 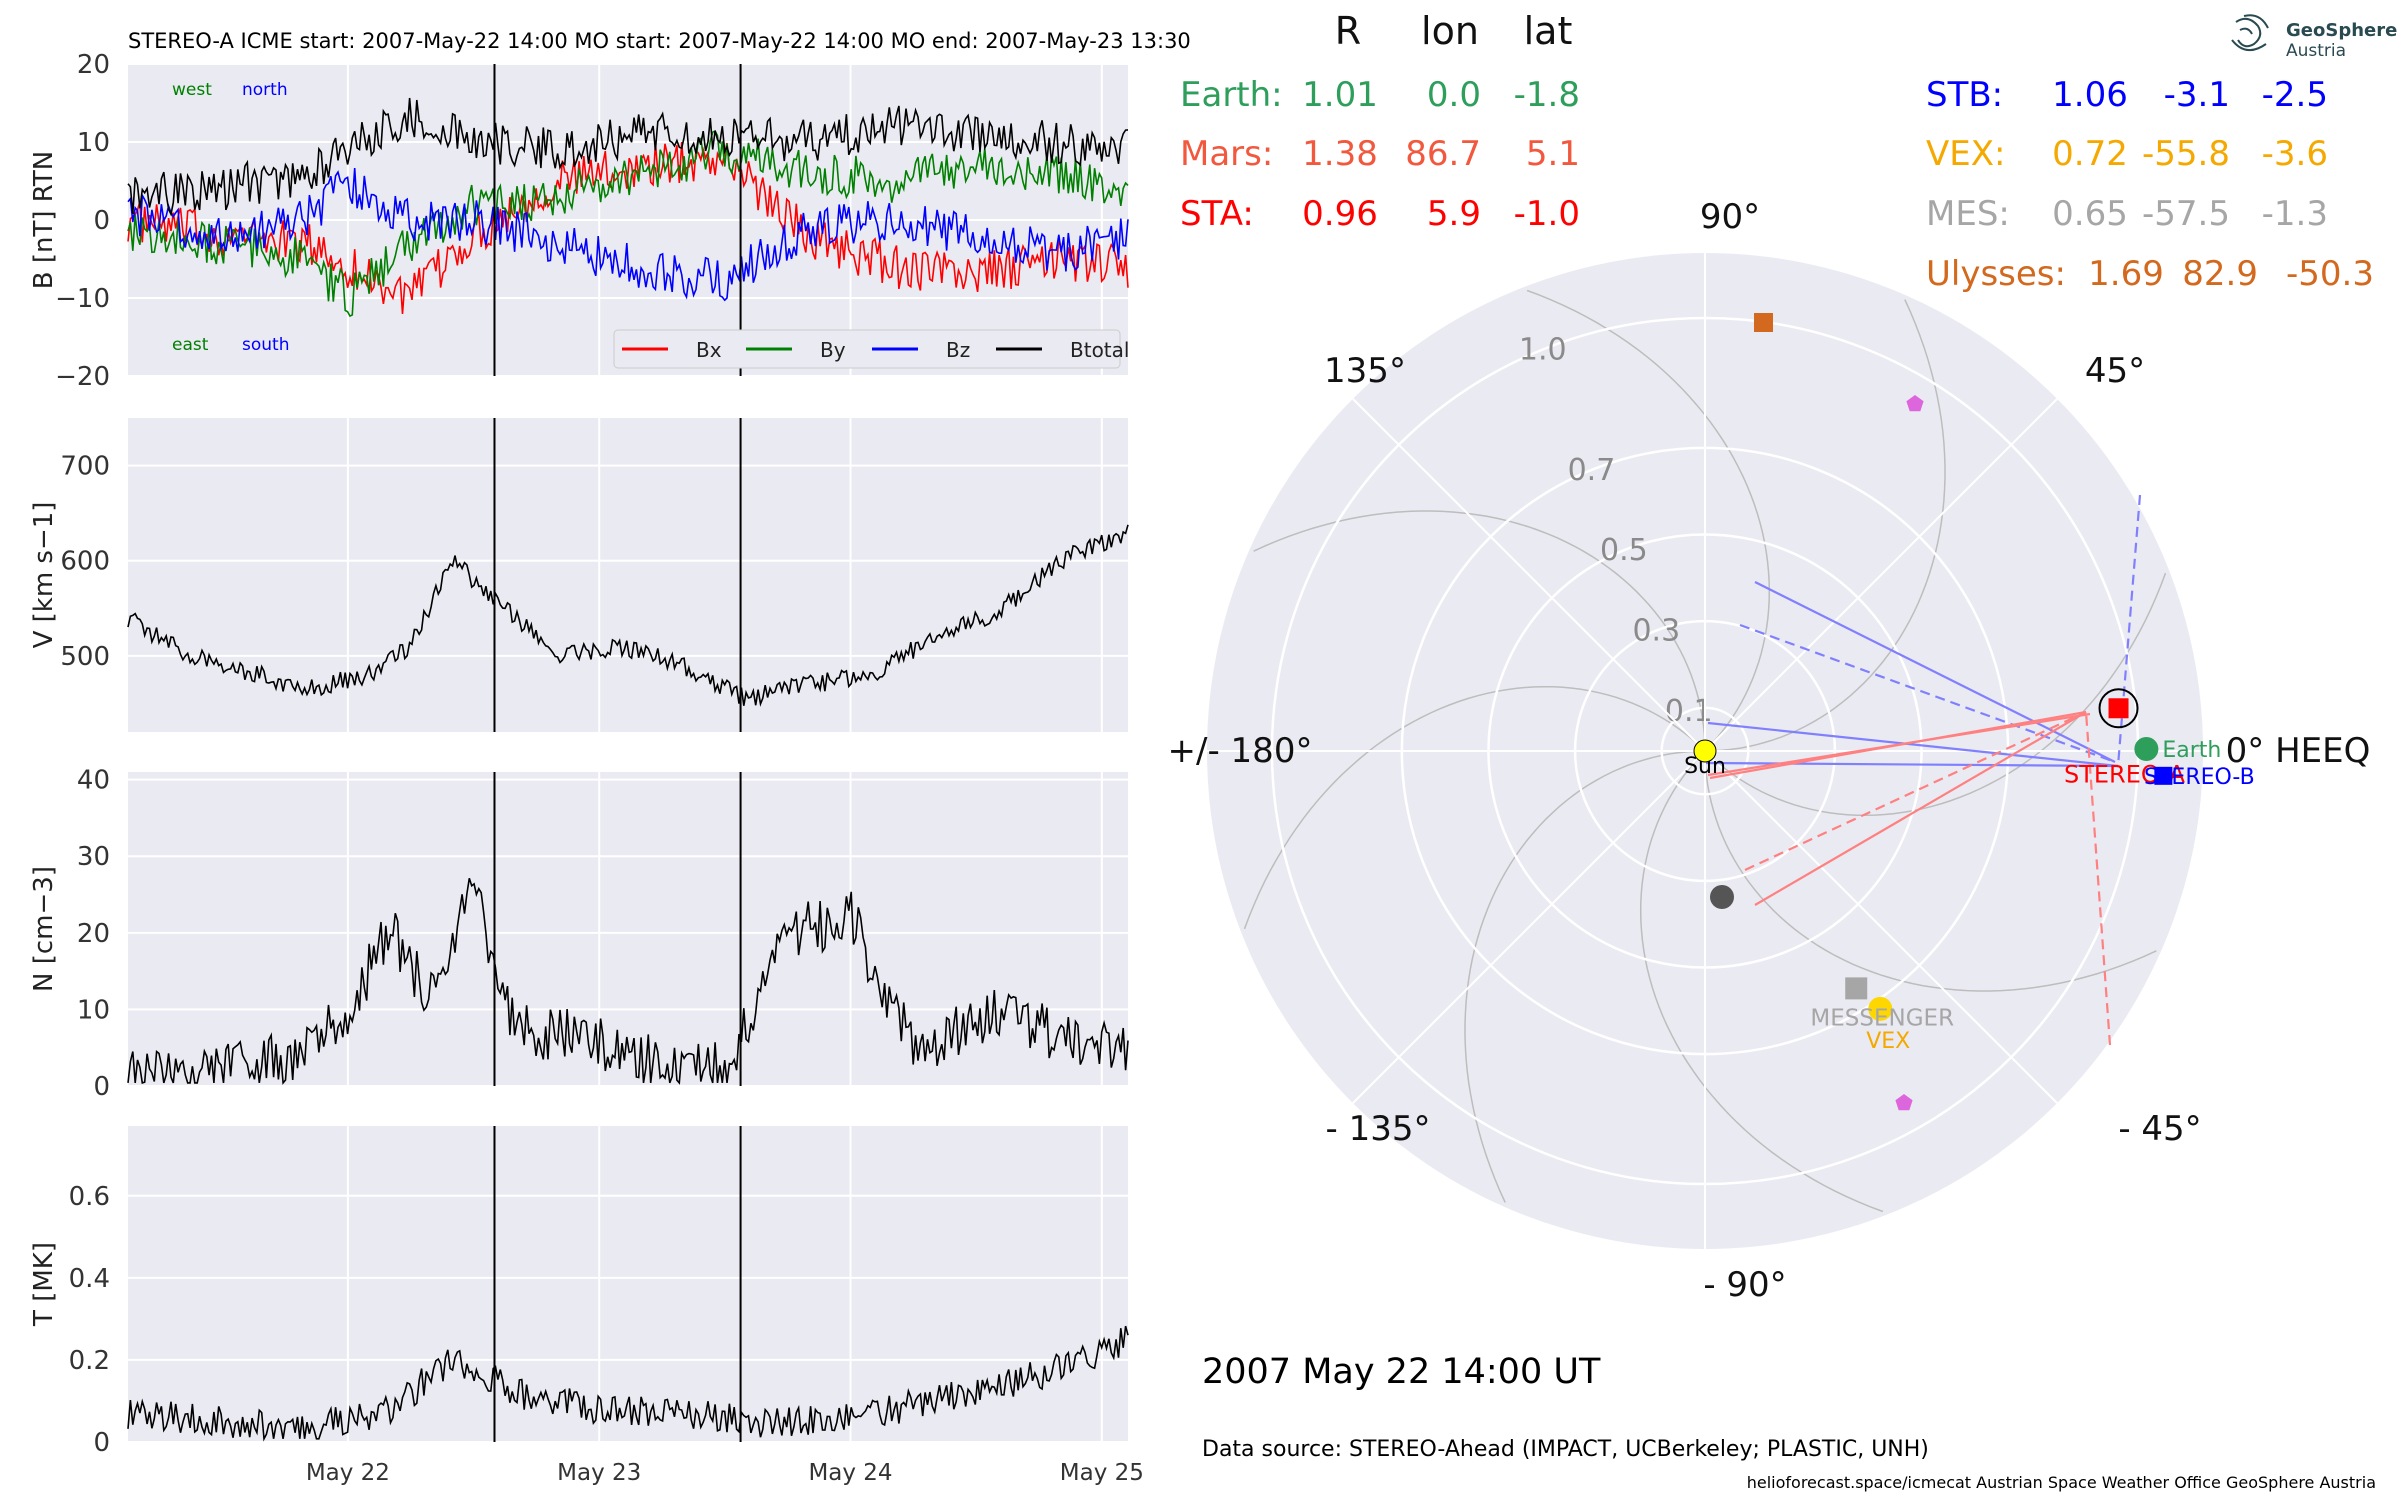 I want to click on row-lon: 86.7, so click(x=1443, y=154).